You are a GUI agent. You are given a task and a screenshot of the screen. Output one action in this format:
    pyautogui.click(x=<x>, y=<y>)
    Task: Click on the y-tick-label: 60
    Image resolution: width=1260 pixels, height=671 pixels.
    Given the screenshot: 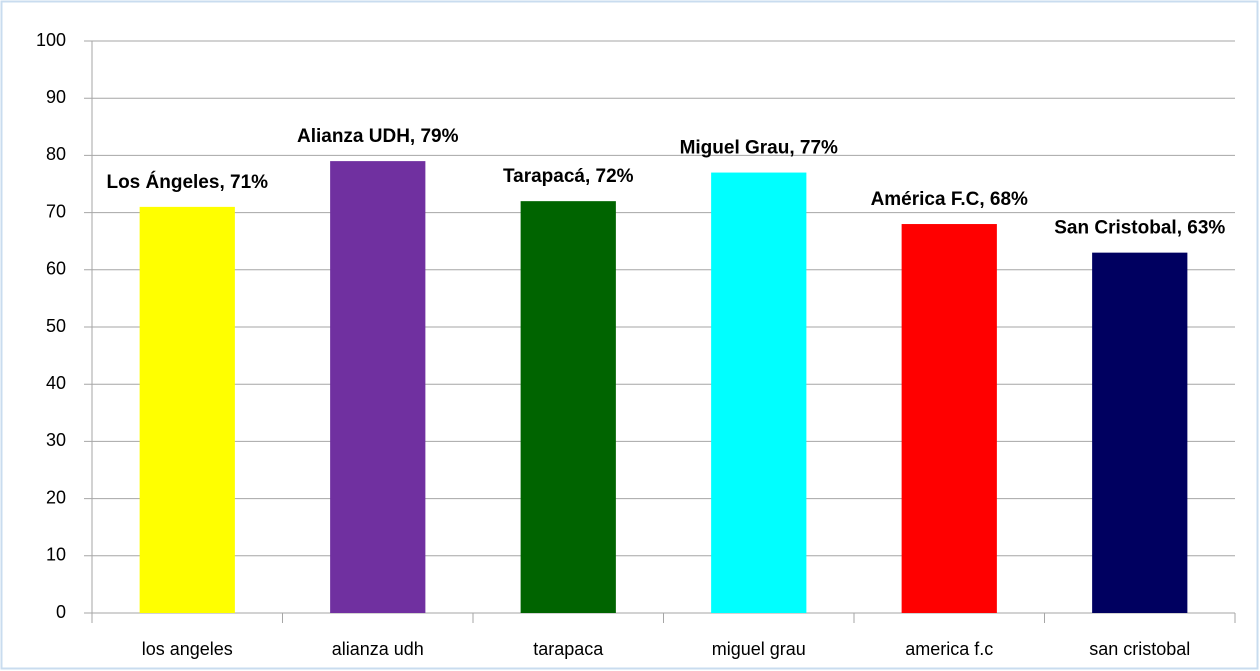 What is the action you would take?
    pyautogui.click(x=56, y=269)
    